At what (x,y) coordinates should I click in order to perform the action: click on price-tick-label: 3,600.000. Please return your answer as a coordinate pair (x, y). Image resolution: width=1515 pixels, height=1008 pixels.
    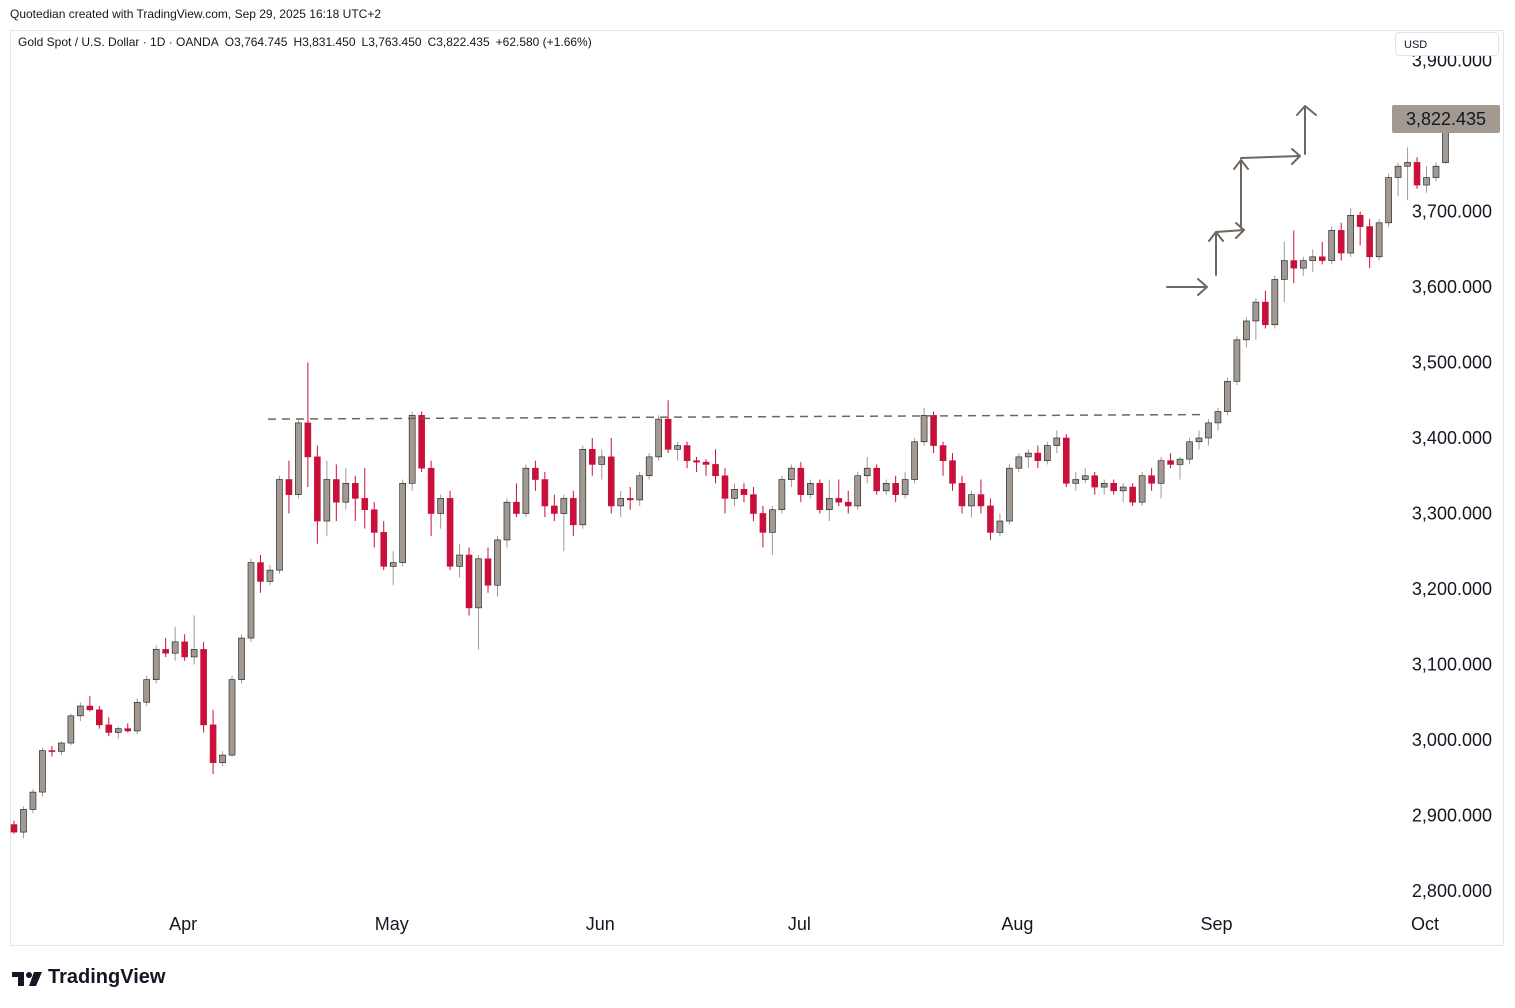
    Looking at the image, I should click on (1452, 287).